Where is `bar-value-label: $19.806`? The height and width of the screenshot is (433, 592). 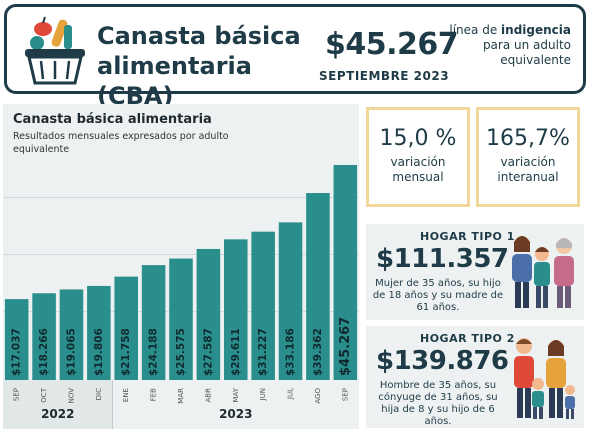 bar-value-label: $19.806 is located at coordinates (99, 352).